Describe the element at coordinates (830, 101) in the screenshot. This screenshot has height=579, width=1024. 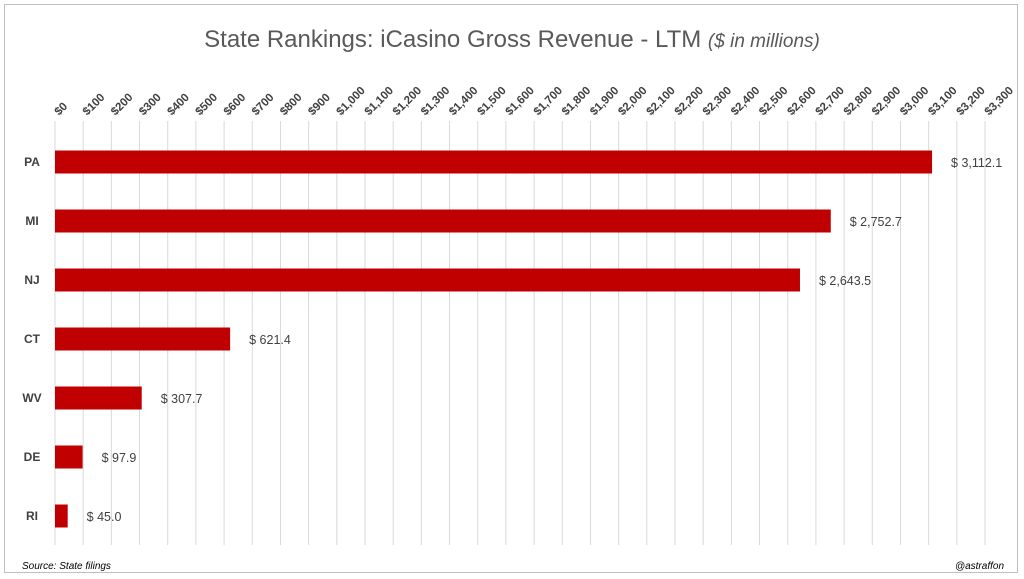
I see `x-tick-label: $2,700` at that location.